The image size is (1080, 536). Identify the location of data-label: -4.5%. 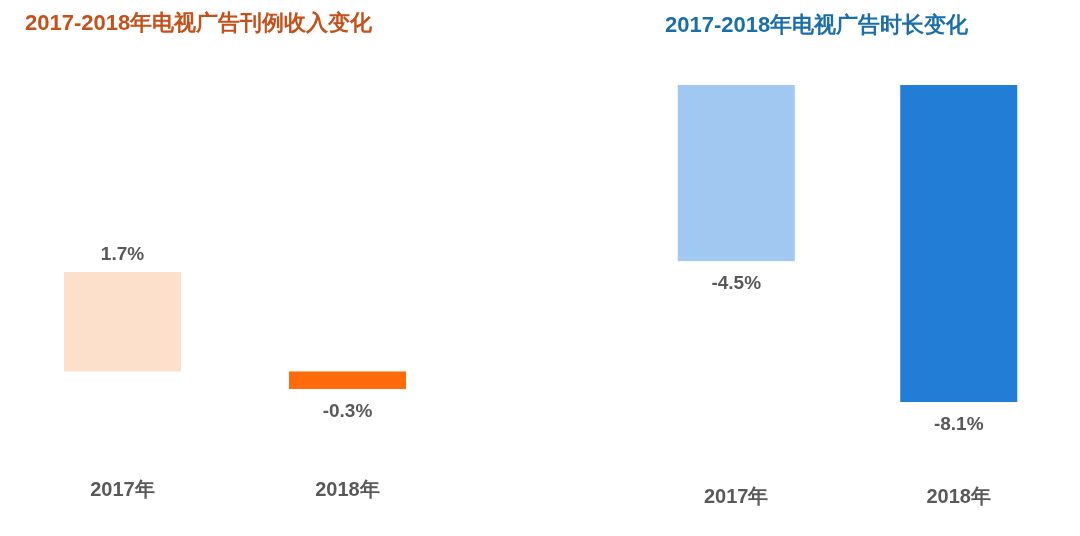
(736, 283).